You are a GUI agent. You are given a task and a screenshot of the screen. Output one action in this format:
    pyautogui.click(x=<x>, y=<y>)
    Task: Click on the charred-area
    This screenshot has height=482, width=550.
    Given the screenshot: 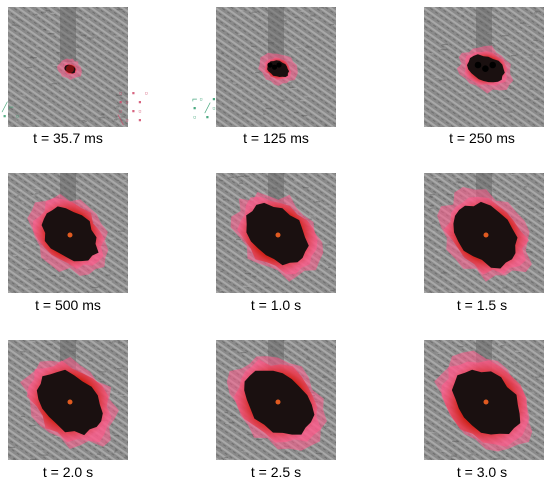 What is the action you would take?
    pyautogui.click(x=278, y=68)
    